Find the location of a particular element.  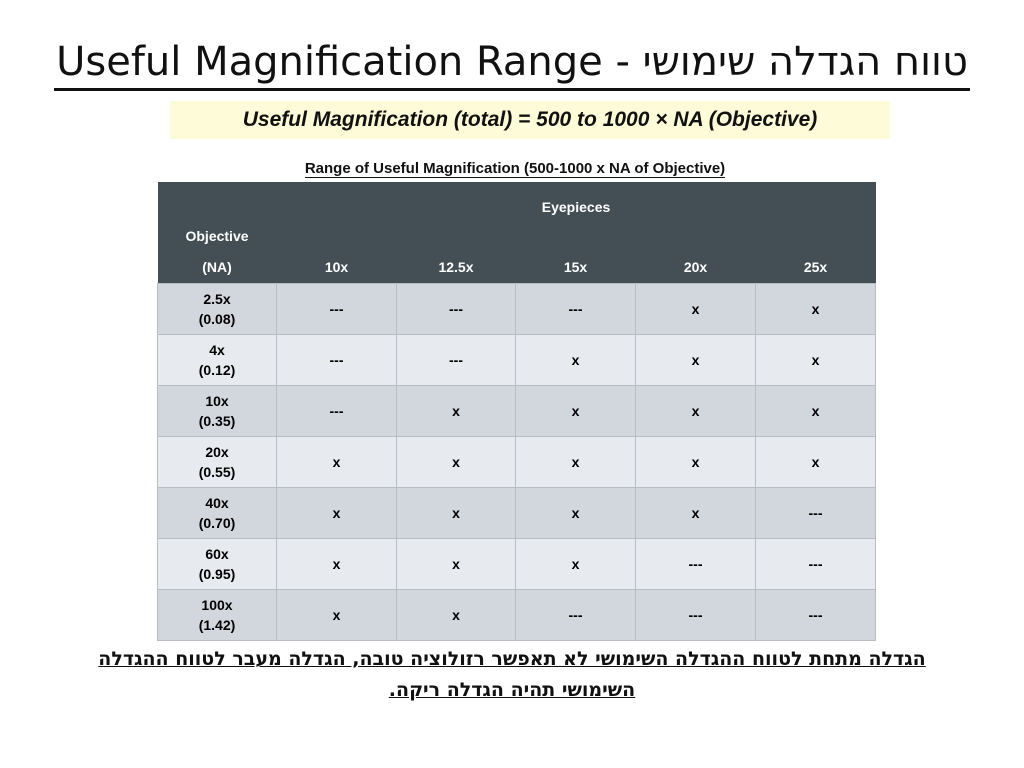

objective-na: (0.55) is located at coordinates (217, 472).